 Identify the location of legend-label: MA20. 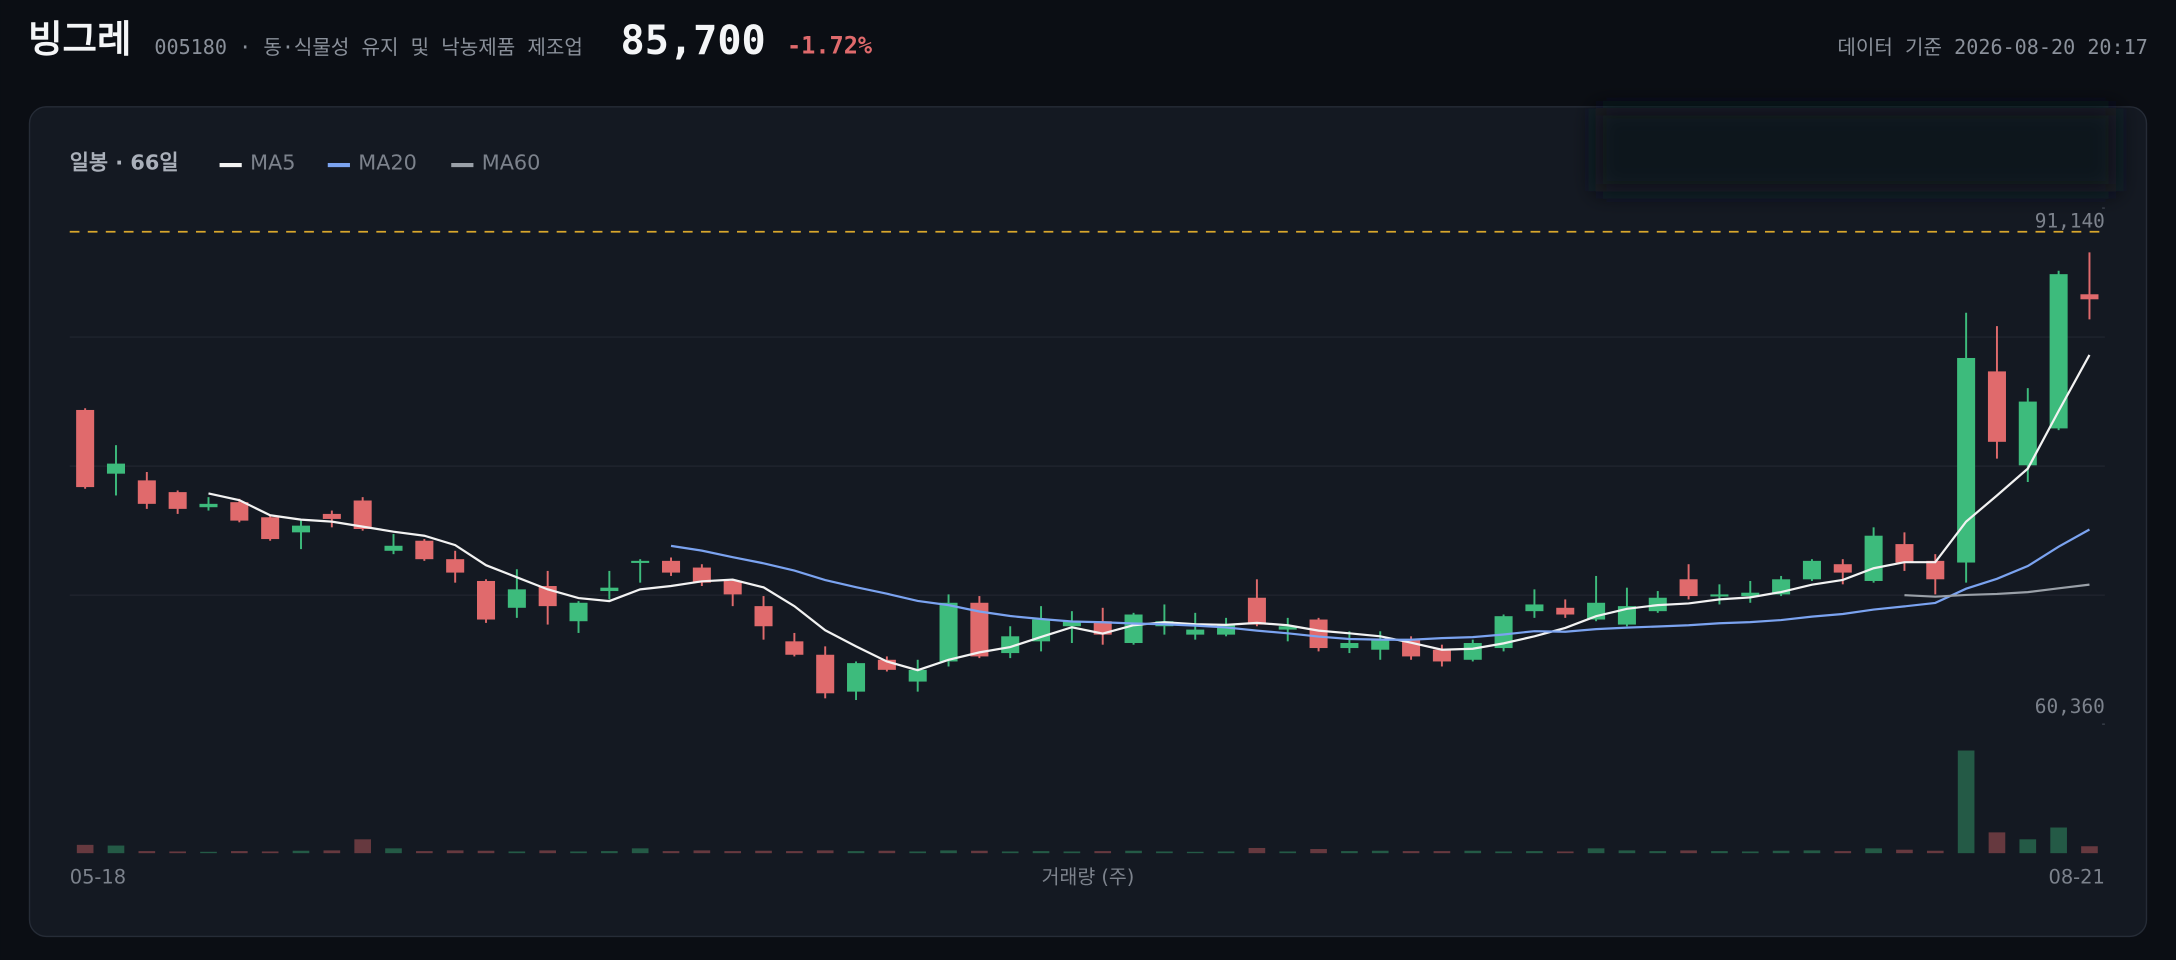
(387, 163).